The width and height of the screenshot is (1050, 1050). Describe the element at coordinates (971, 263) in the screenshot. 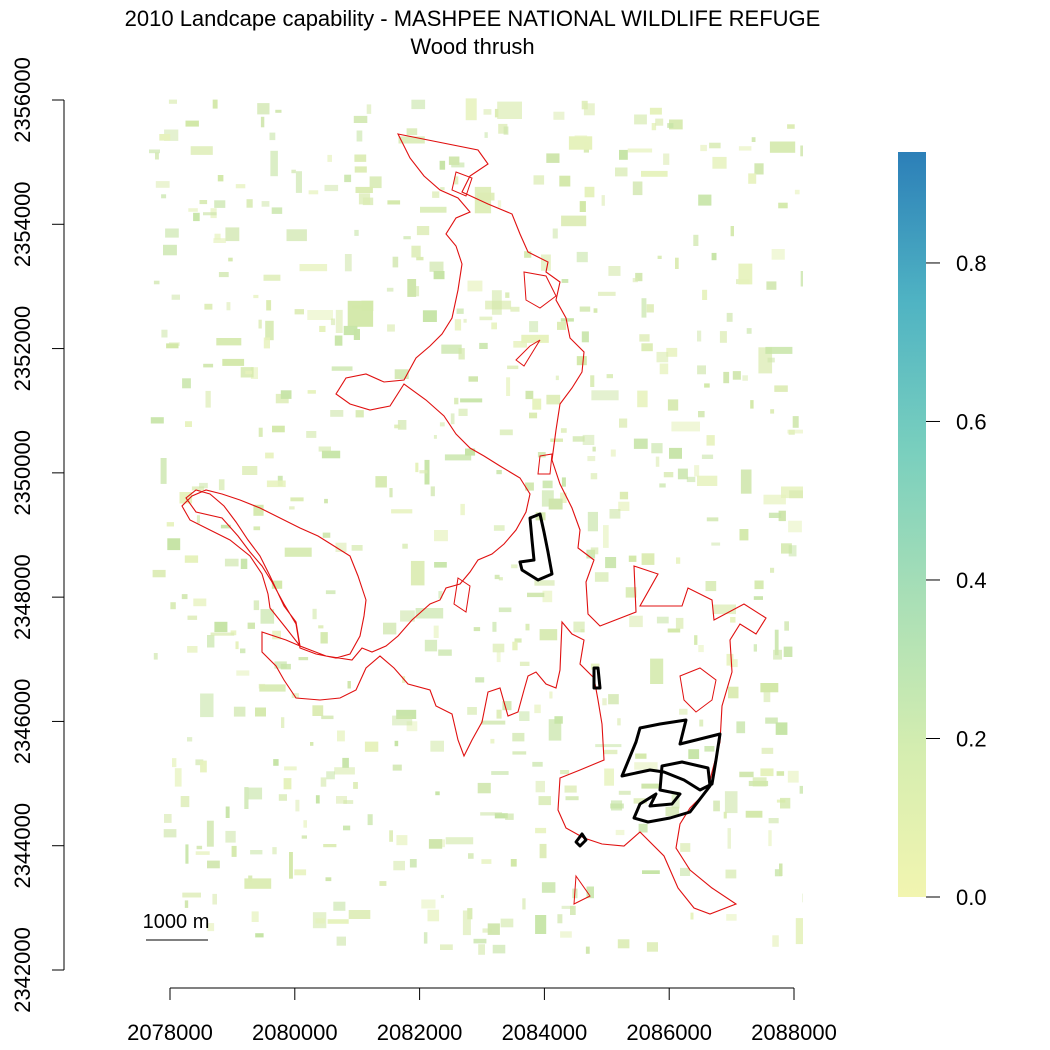

I see `legend-tick-label: 0.8` at that location.